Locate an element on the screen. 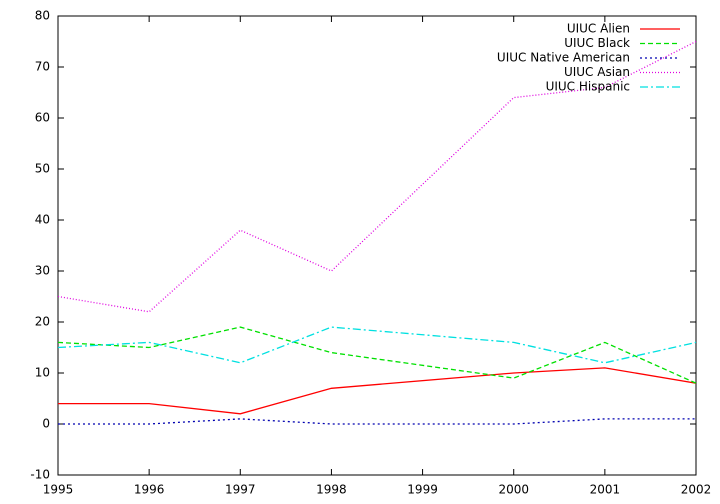 This screenshot has width=720, height=504. x-tick-label: 2002 is located at coordinates (696, 490).